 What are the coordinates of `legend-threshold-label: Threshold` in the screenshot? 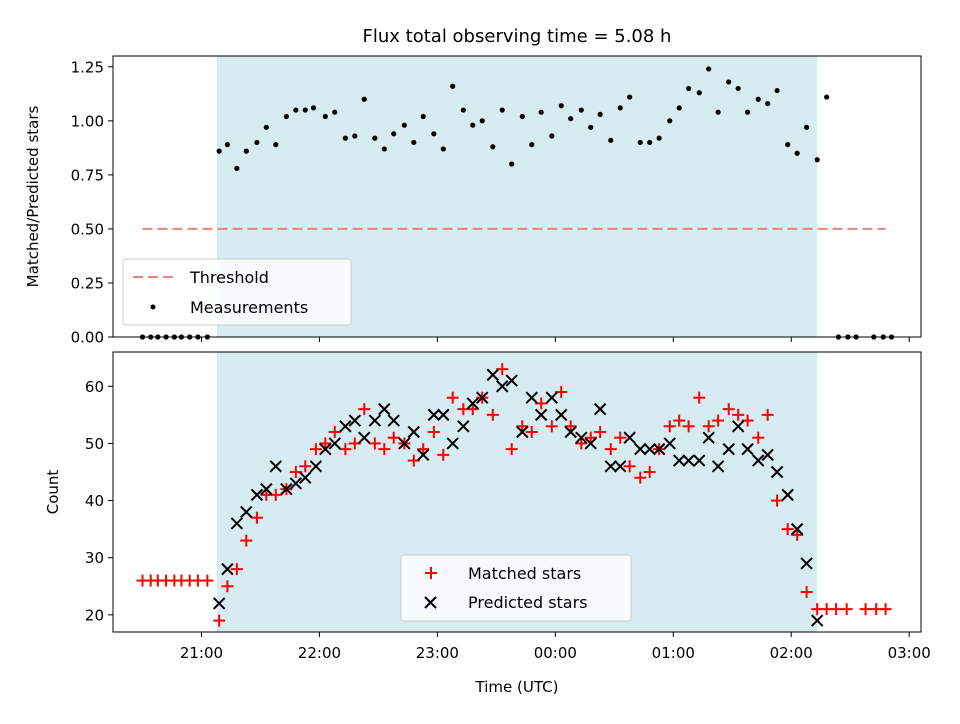 It's located at (229, 277).